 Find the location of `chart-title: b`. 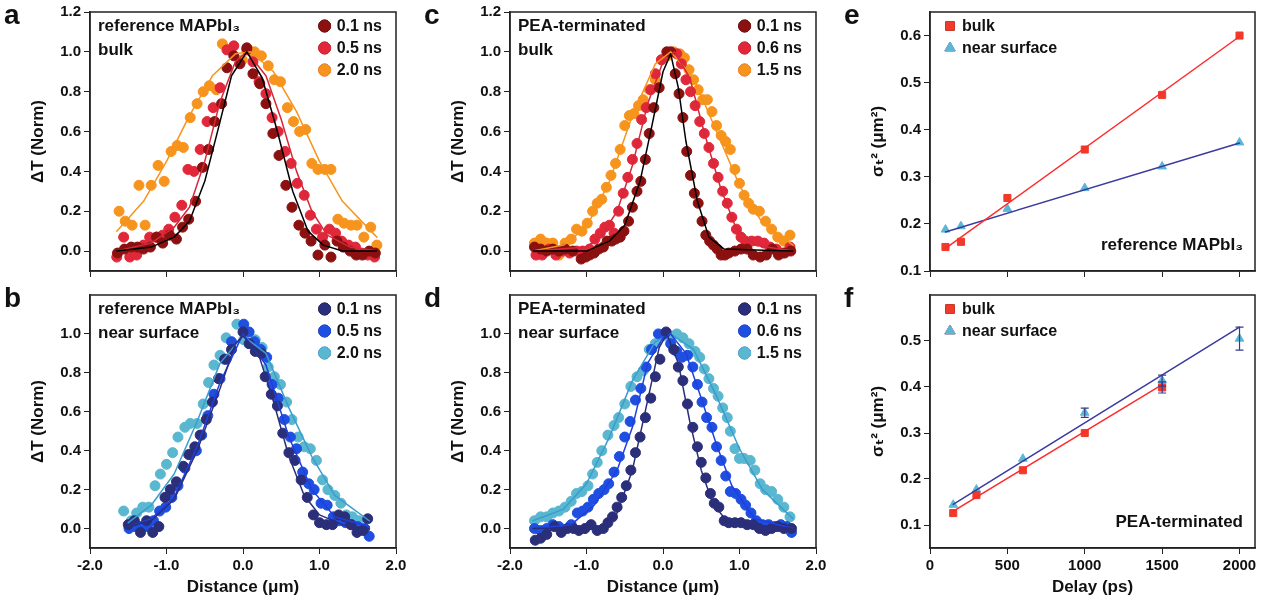

chart-title: b is located at coordinates (13, 297).